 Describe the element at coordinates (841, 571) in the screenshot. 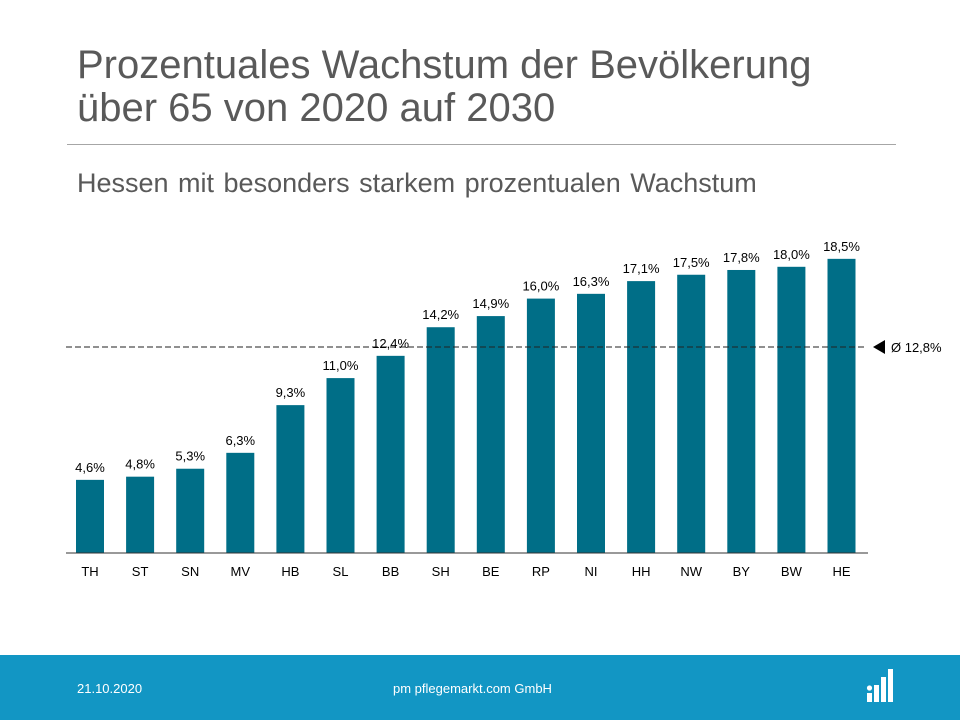

I see `category-label-he: HE` at that location.